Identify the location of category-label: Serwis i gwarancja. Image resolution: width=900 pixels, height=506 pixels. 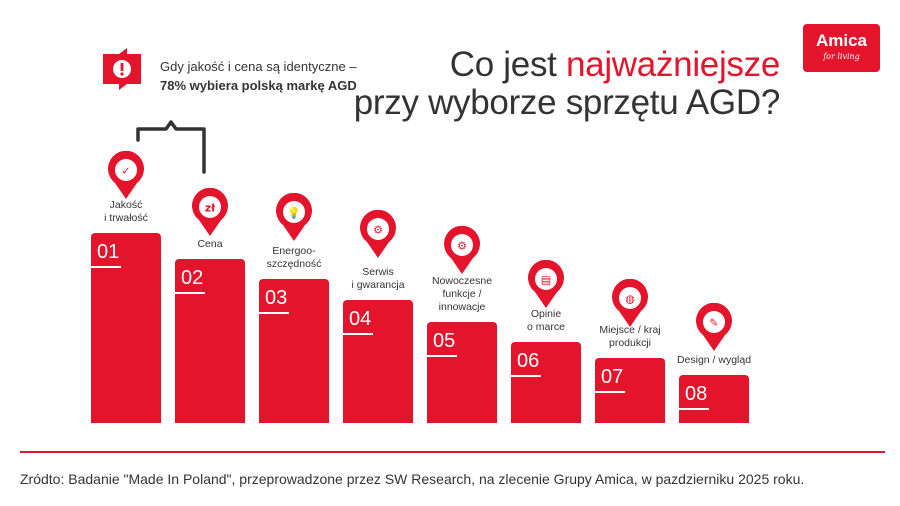
(378, 279).